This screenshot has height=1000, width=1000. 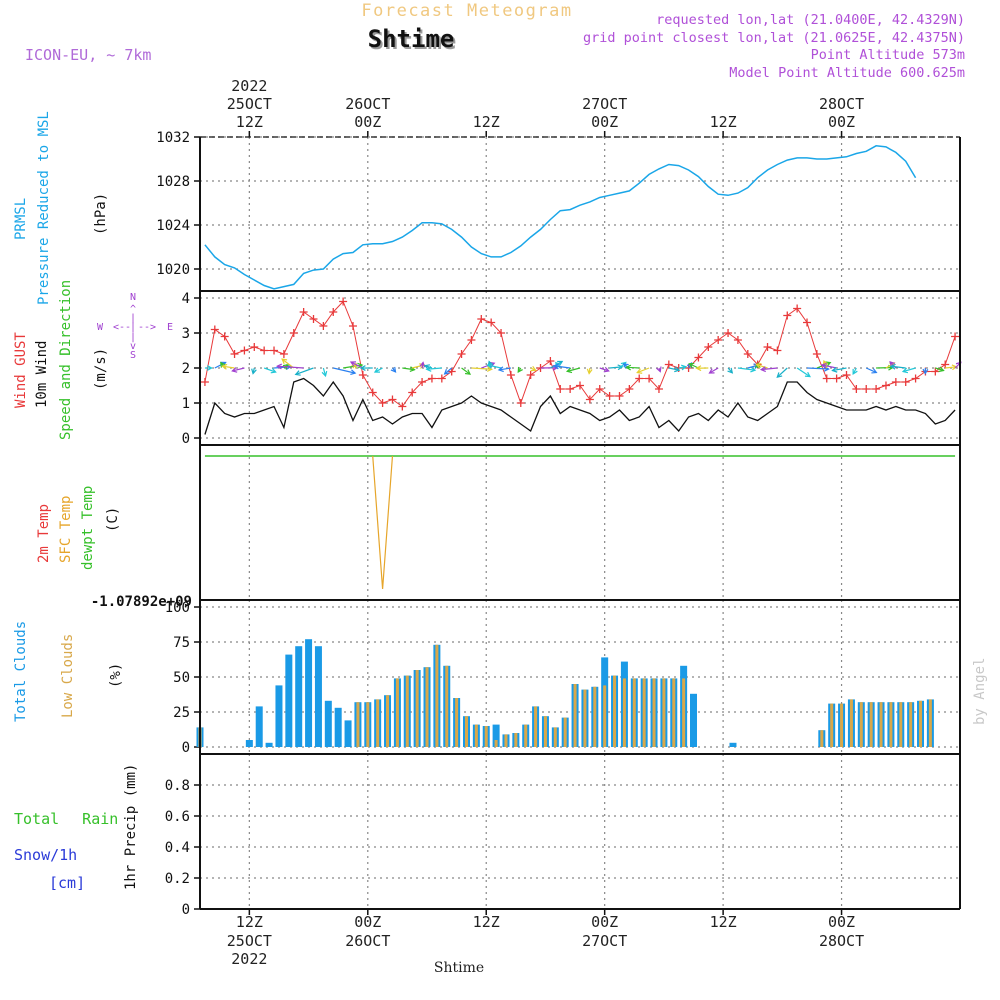 What do you see at coordinates (101, 214) in the screenshot?
I see `pressure-unit-label: (hPa)` at bounding box center [101, 214].